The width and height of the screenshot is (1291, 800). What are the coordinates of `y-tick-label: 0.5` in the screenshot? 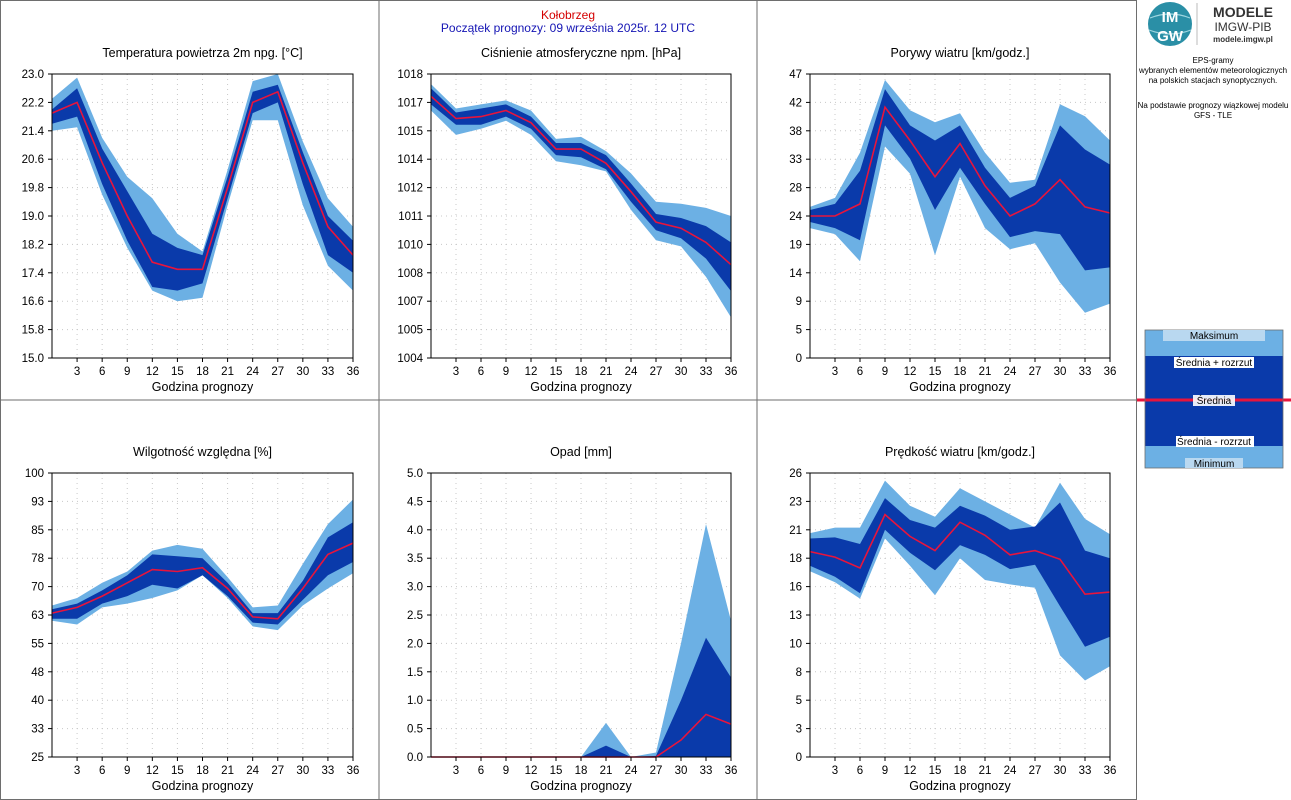 It's located at (415, 730).